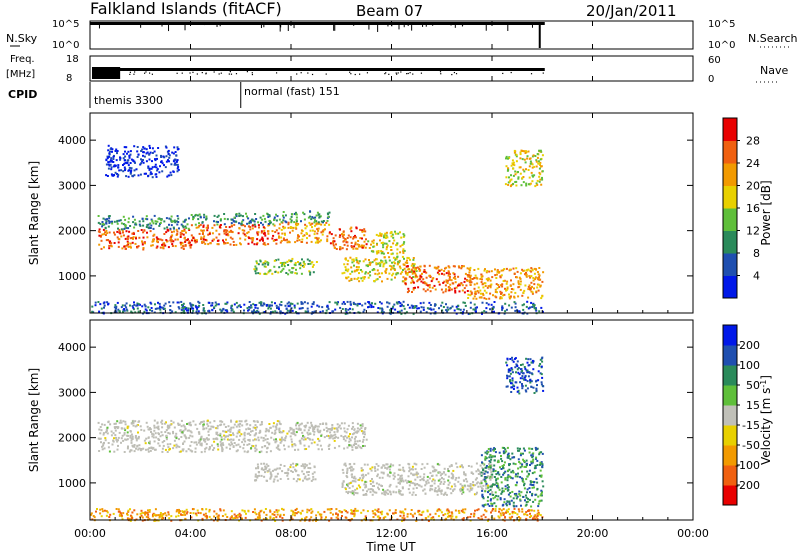 This screenshot has height=554, width=800. Describe the element at coordinates (174, 95) in the screenshot. I see `cpid-row: CPID themis 3300 normal (fast) 151` at that location.